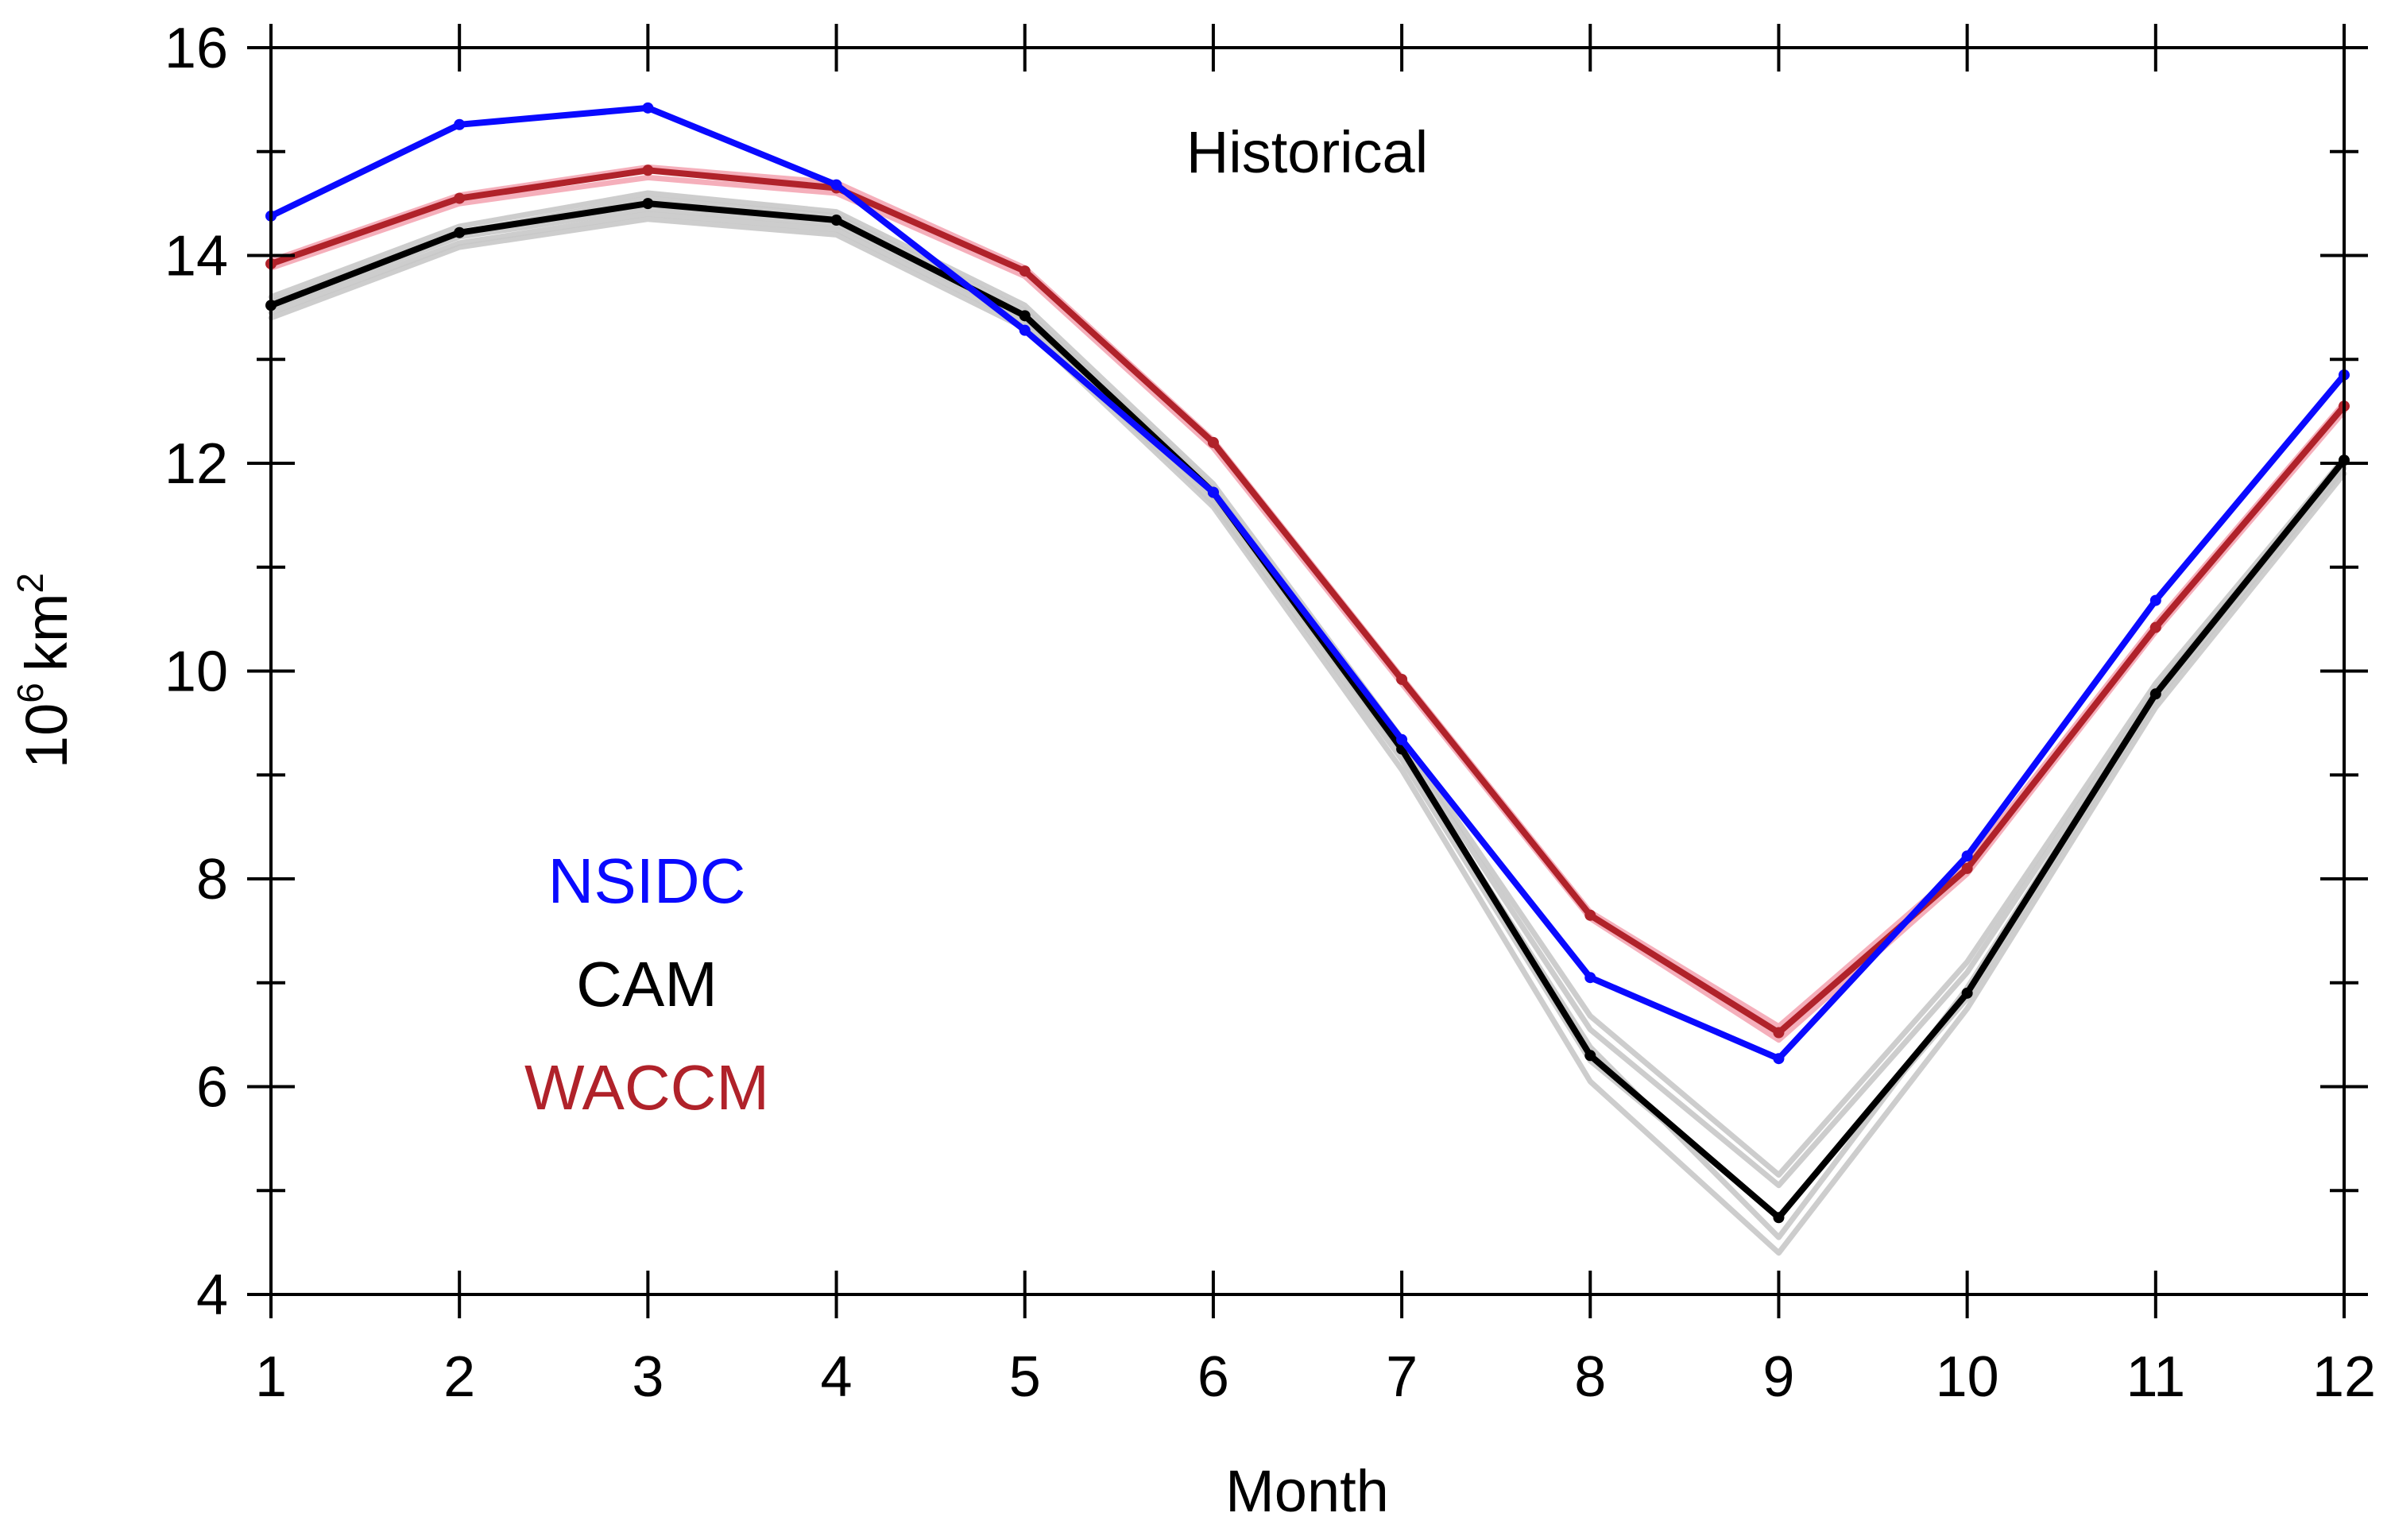 This screenshot has height=1540, width=2391. Describe the element at coordinates (1213, 1377) in the screenshot. I see `x-tick-label: 6` at that location.